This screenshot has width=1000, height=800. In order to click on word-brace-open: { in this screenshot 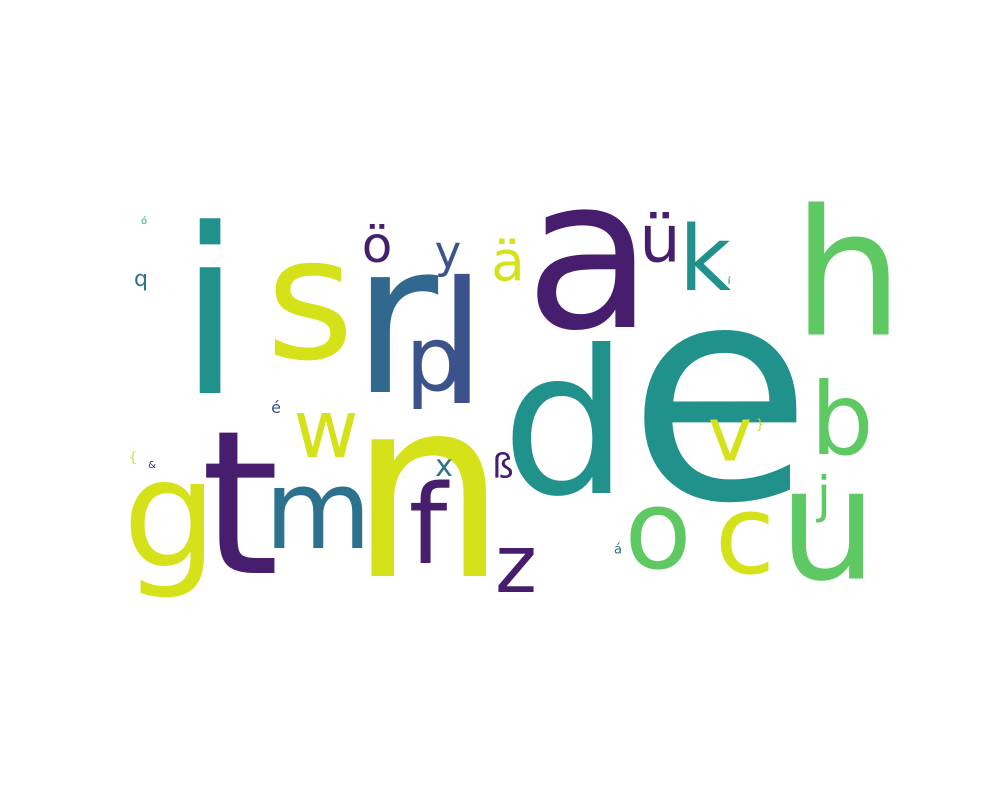, I will do `click(133, 458)`.